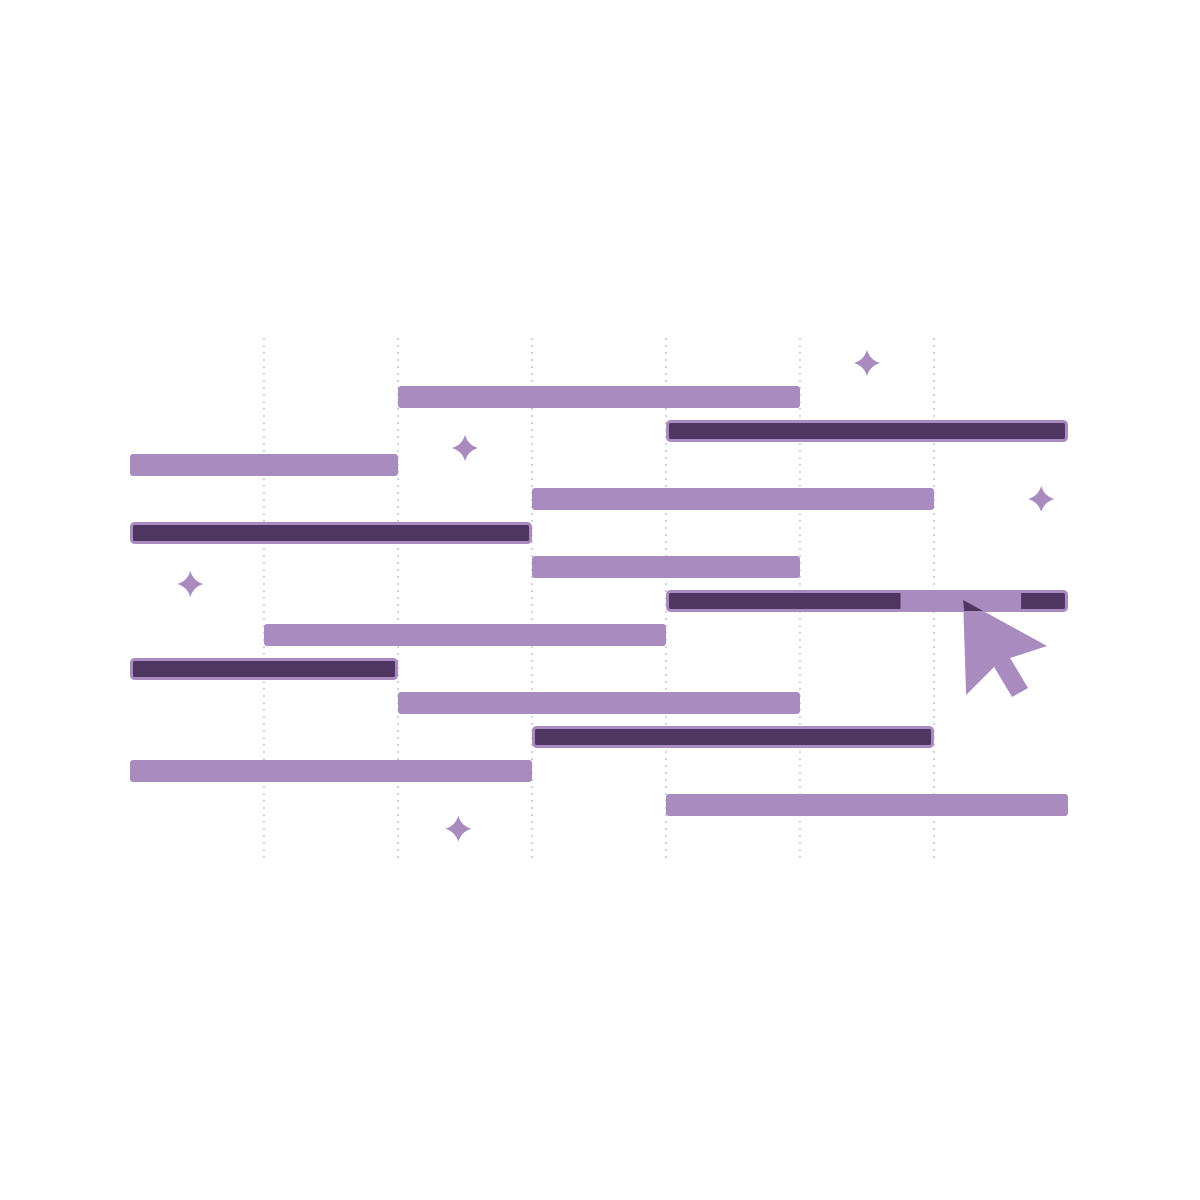 The image size is (1200, 1200). What do you see at coordinates (973, 605) in the screenshot?
I see `cursor-tip-overlap` at bounding box center [973, 605].